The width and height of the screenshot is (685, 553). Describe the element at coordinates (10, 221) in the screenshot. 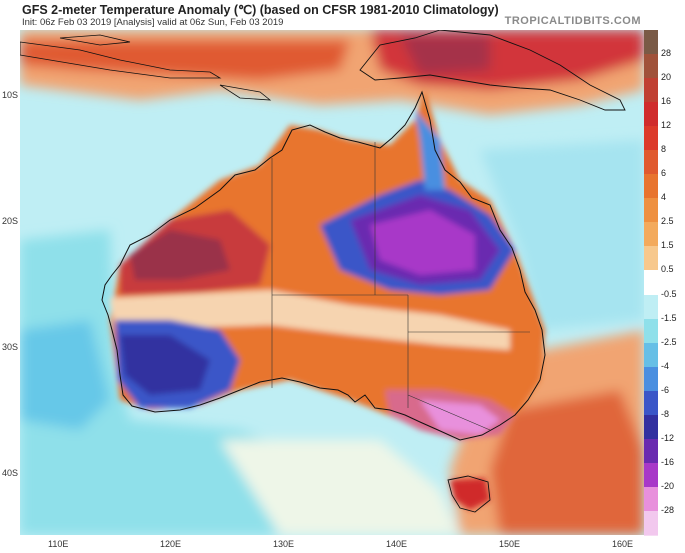

I see `lat-label: 20S` at that location.